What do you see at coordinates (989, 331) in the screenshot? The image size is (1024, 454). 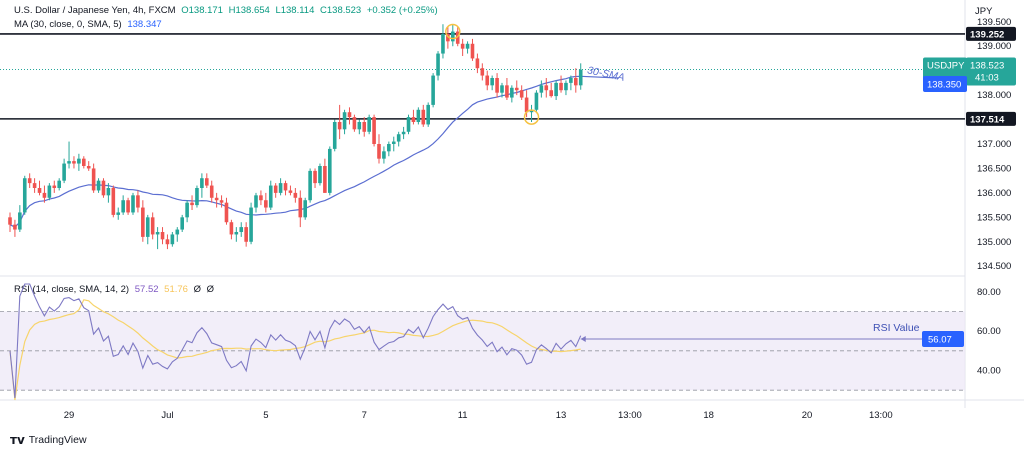 I see `rsi-tick-label: 60.00` at bounding box center [989, 331].